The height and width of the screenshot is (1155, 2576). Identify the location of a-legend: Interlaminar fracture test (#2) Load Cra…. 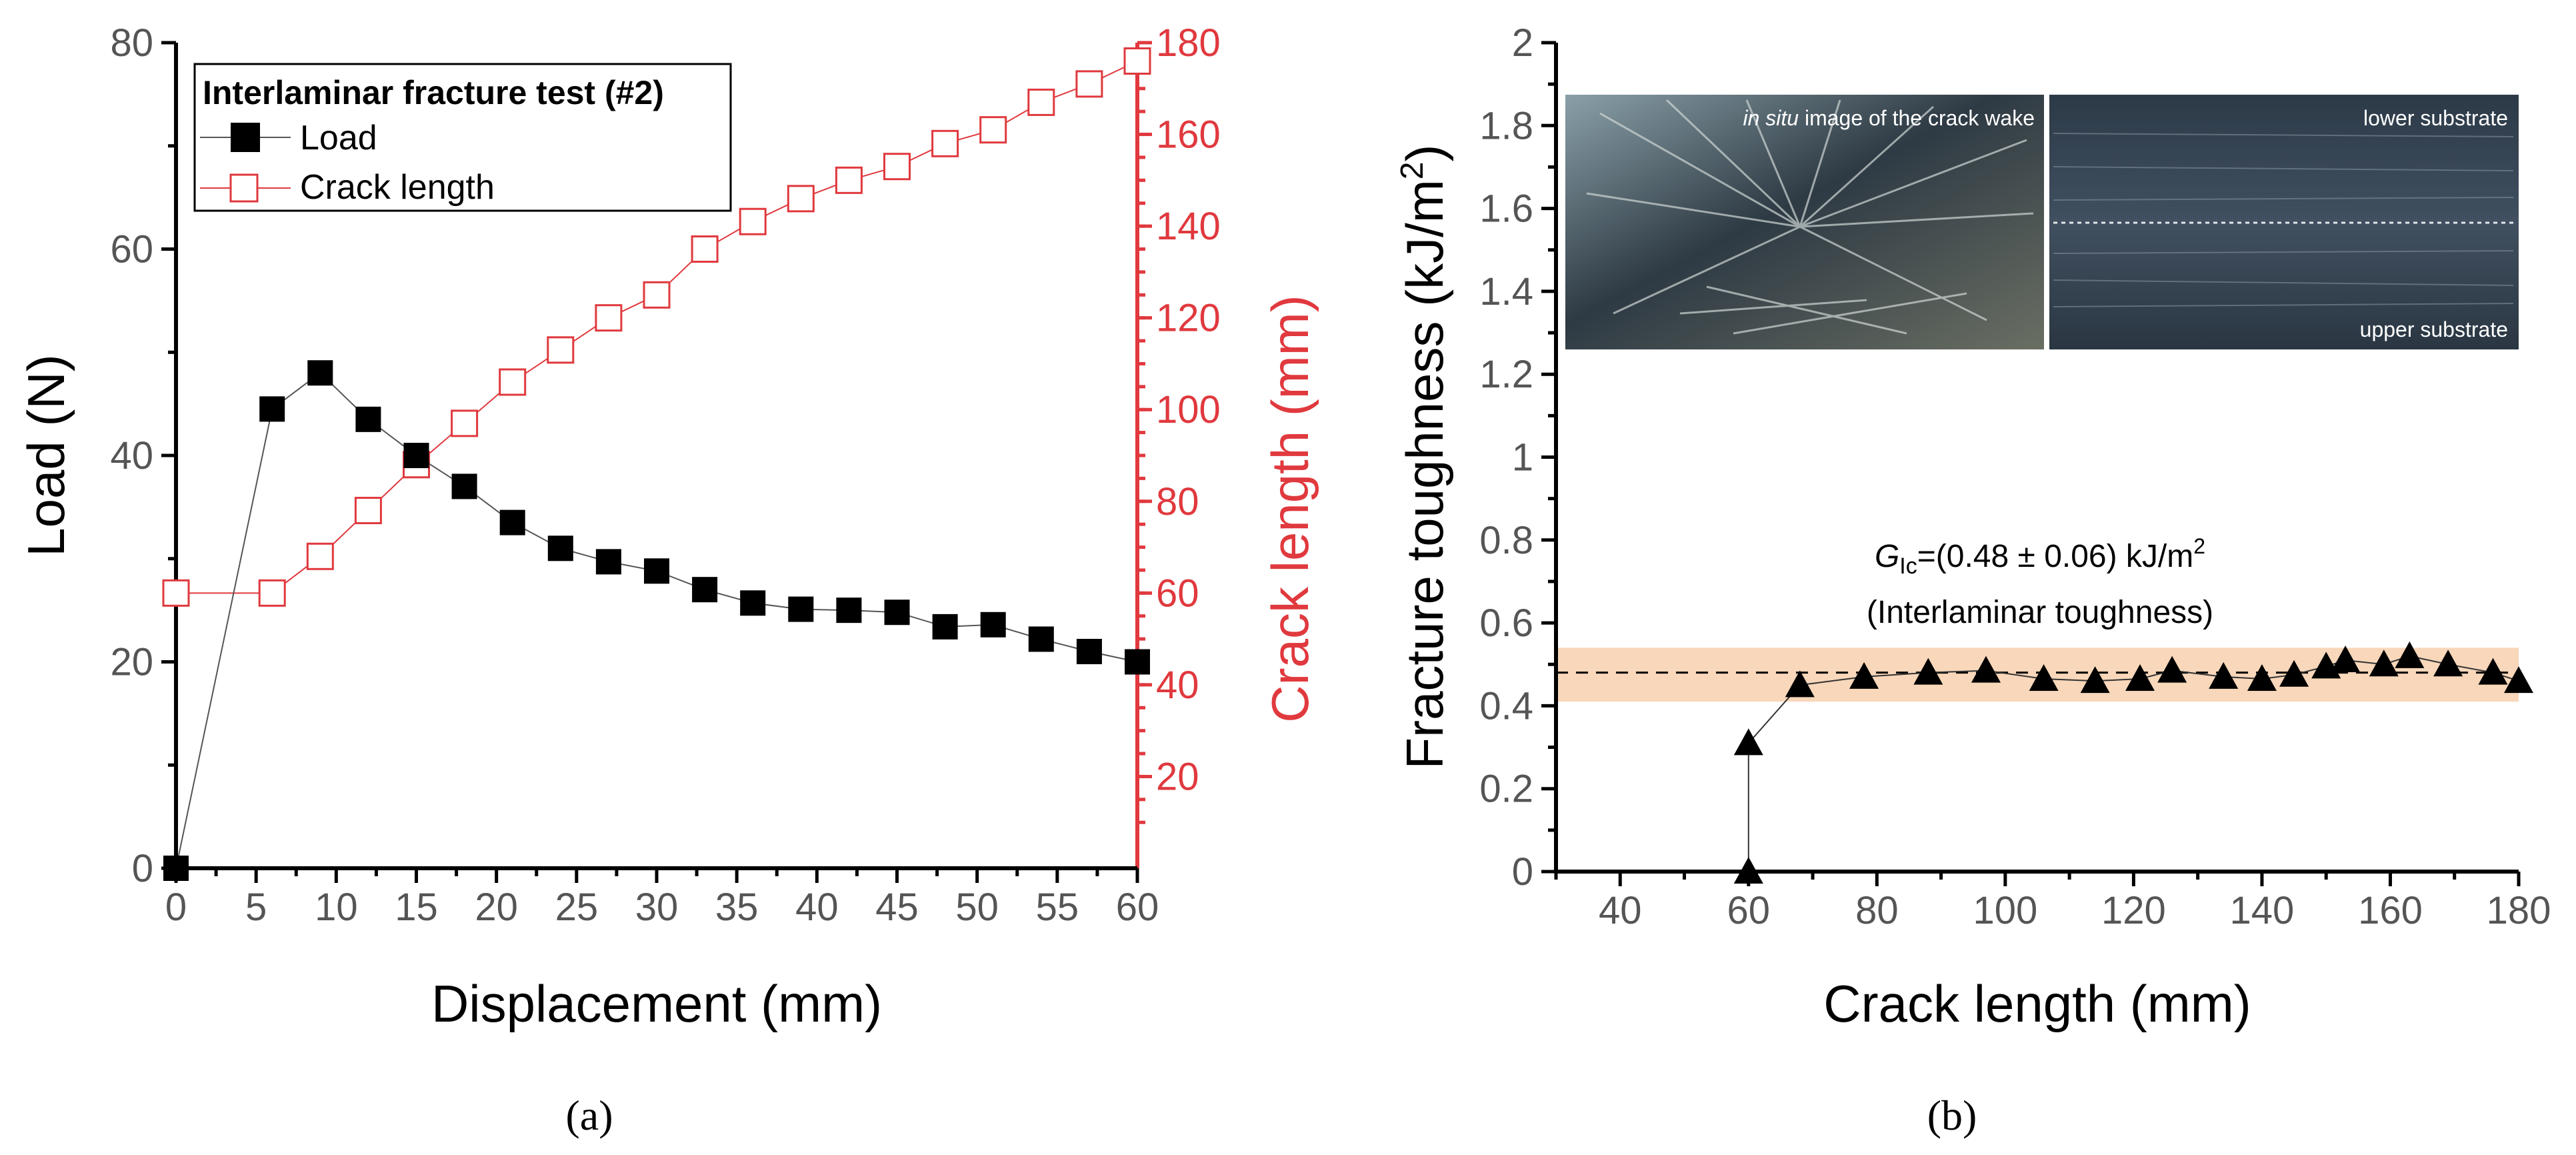
(462, 137).